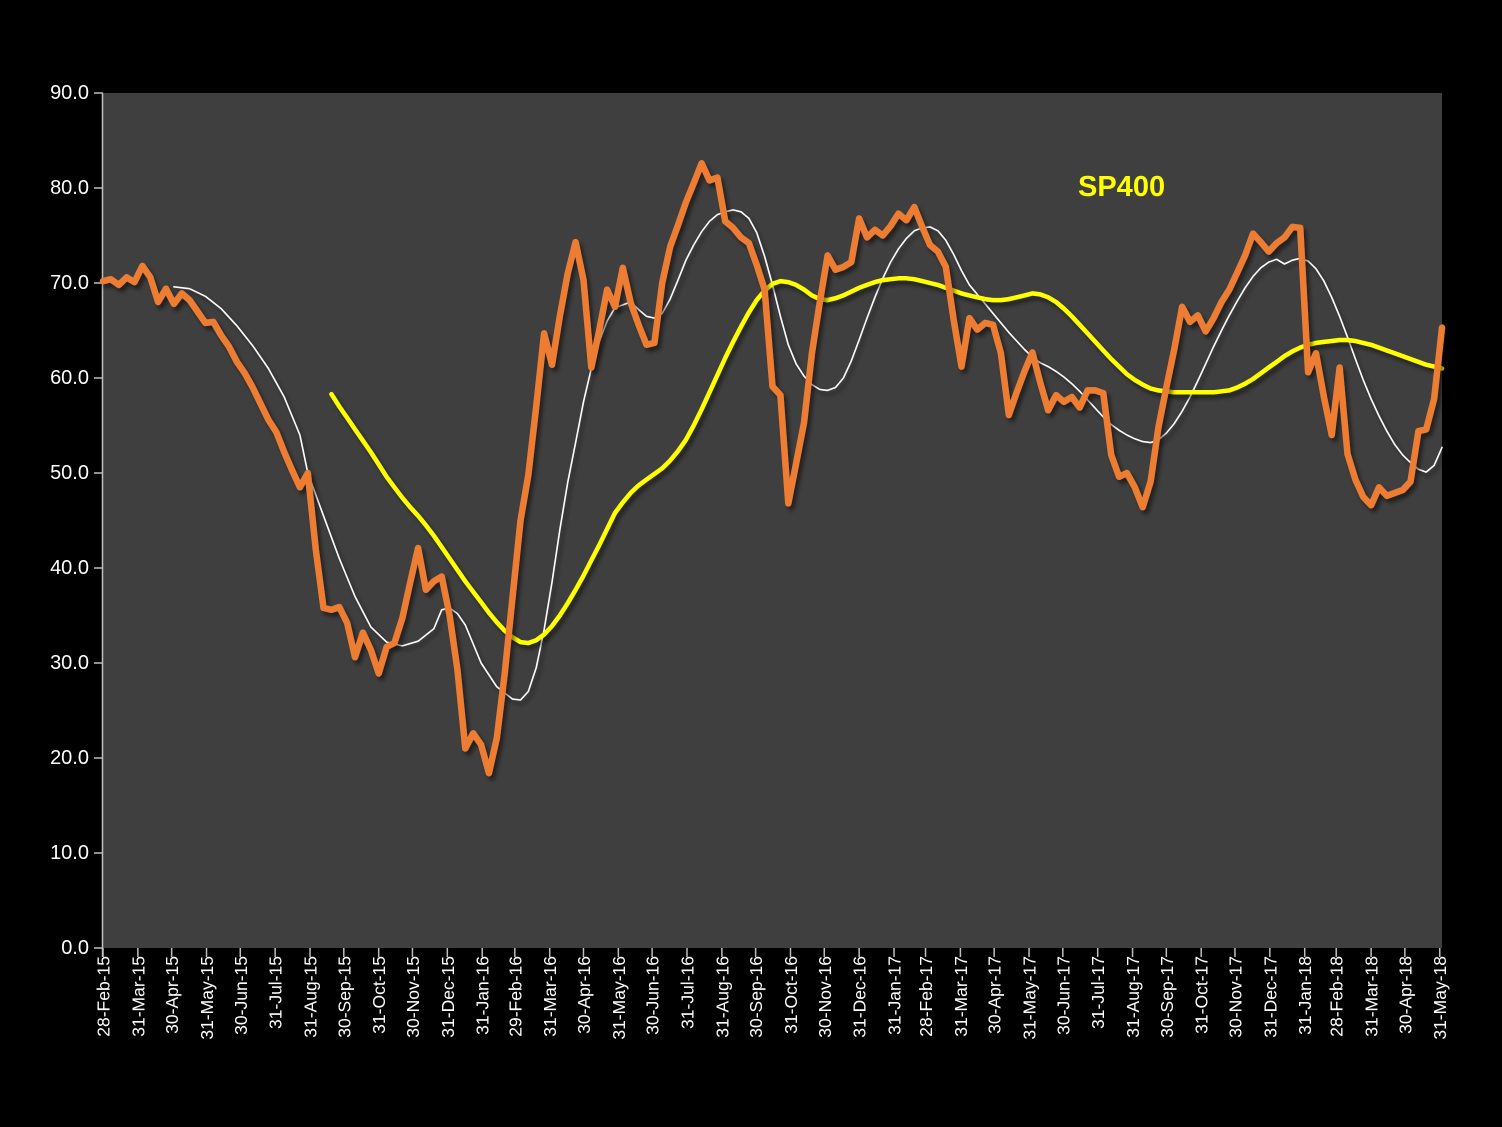  I want to click on x-tick-label: 31-Jul-17, so click(1098, 992).